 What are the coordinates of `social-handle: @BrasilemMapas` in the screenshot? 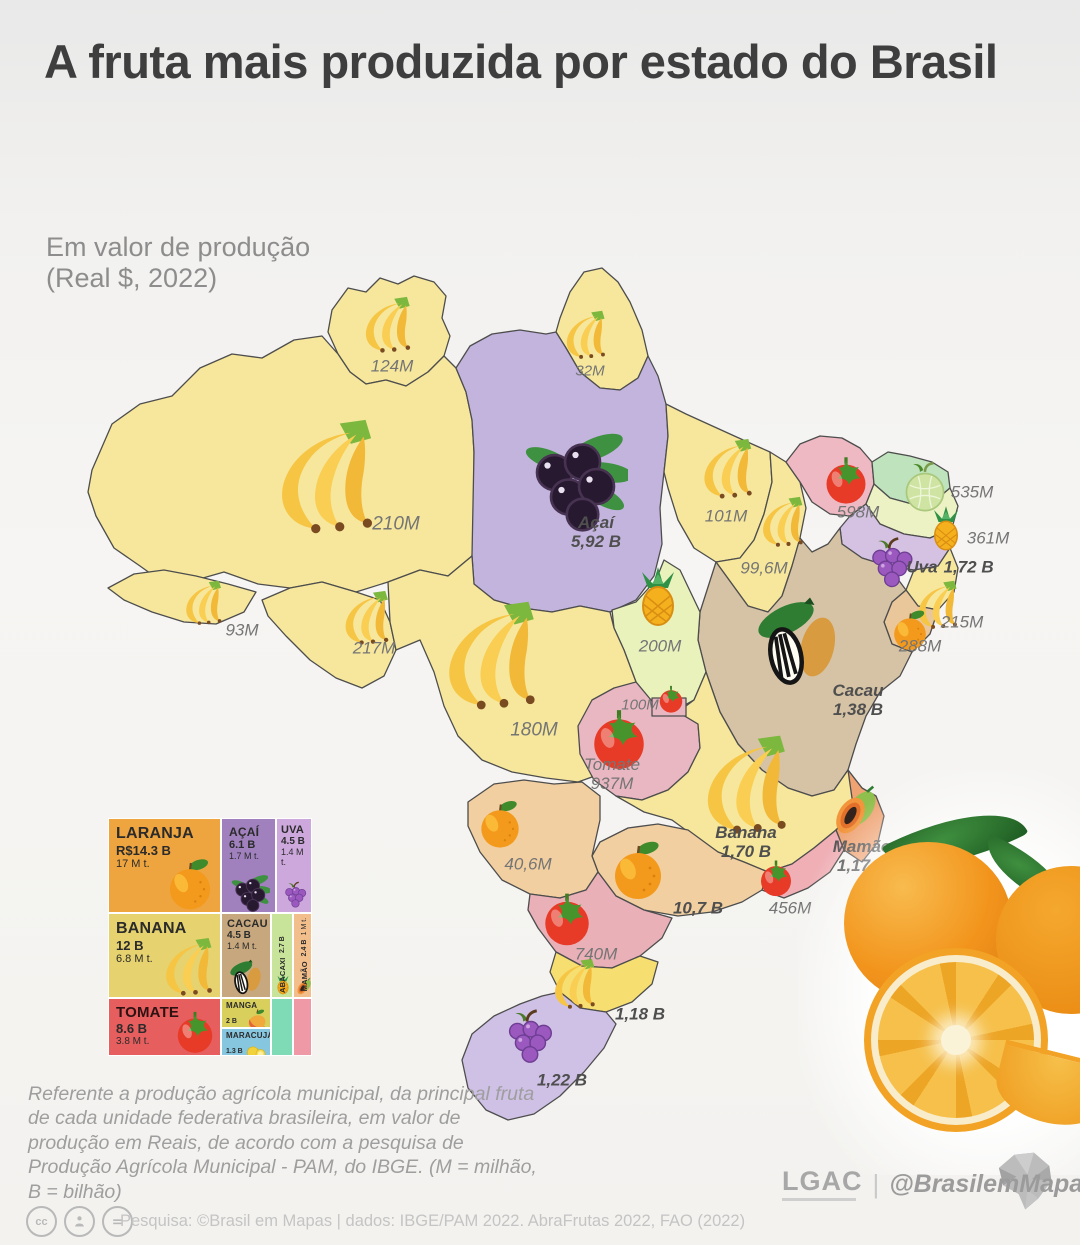 It's located at (984, 1184).